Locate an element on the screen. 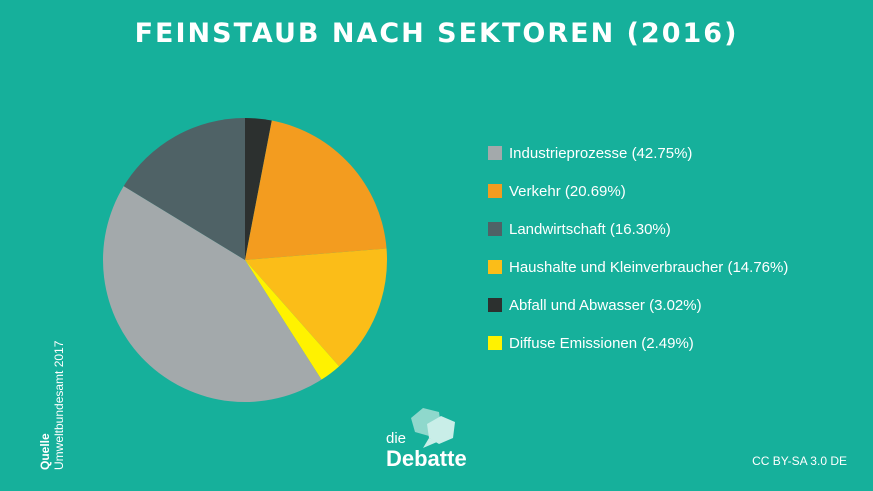  legend-item: Diffuse Emissionen (2.49%) is located at coordinates (638, 343).